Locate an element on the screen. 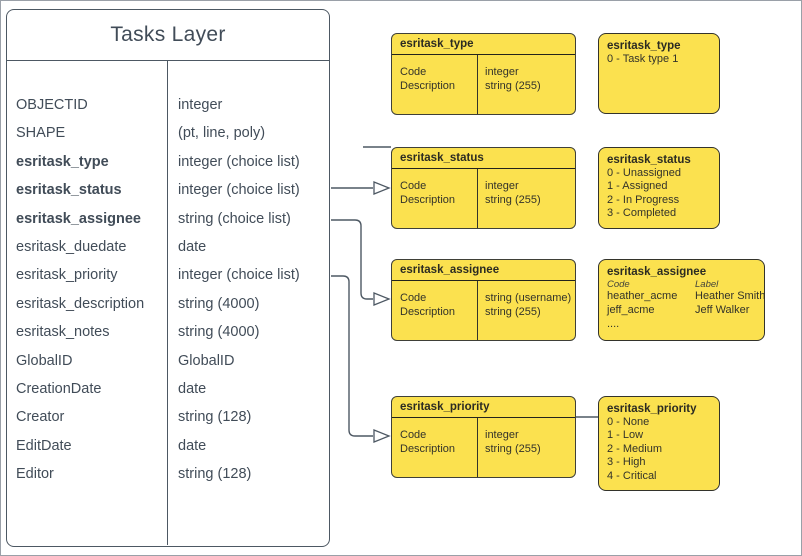 This screenshot has height=556, width=802. choice-item: 2 - In Progress is located at coordinates (643, 199).